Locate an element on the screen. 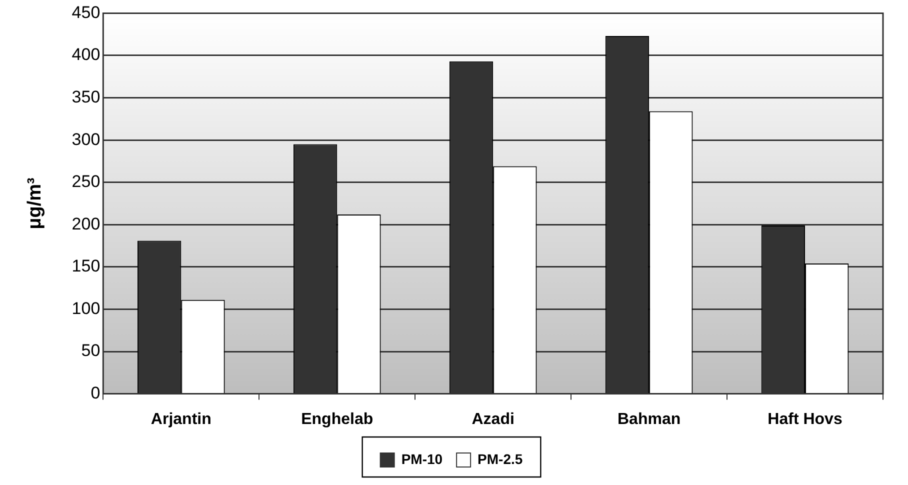  x-tick-label: Enghelab is located at coordinates (337, 419).